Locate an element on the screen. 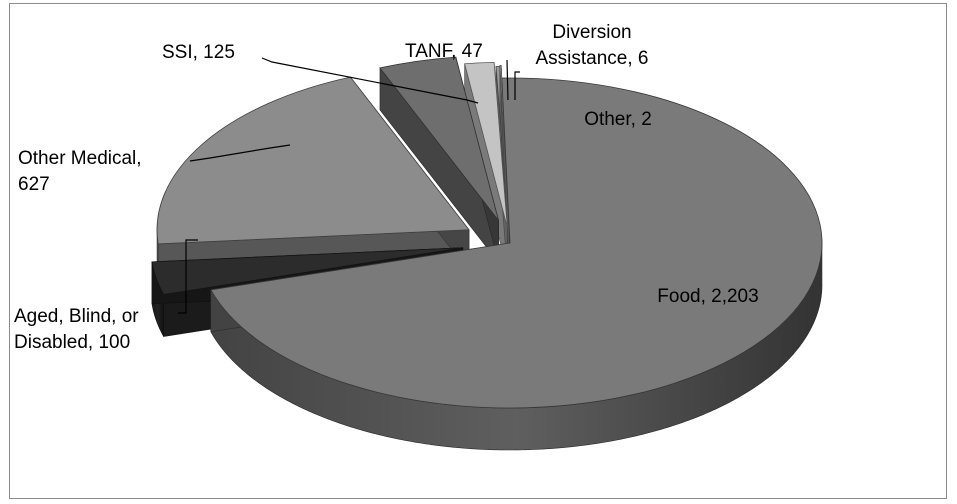 The image size is (957, 504). data-label-tanf: TANF, 47 is located at coordinates (444, 51).